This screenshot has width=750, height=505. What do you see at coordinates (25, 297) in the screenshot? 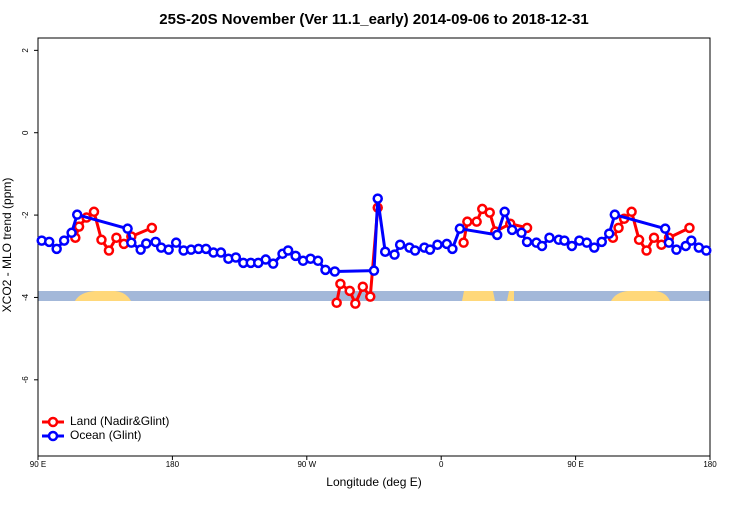
I see `y-tick-label: -4` at bounding box center [25, 297].